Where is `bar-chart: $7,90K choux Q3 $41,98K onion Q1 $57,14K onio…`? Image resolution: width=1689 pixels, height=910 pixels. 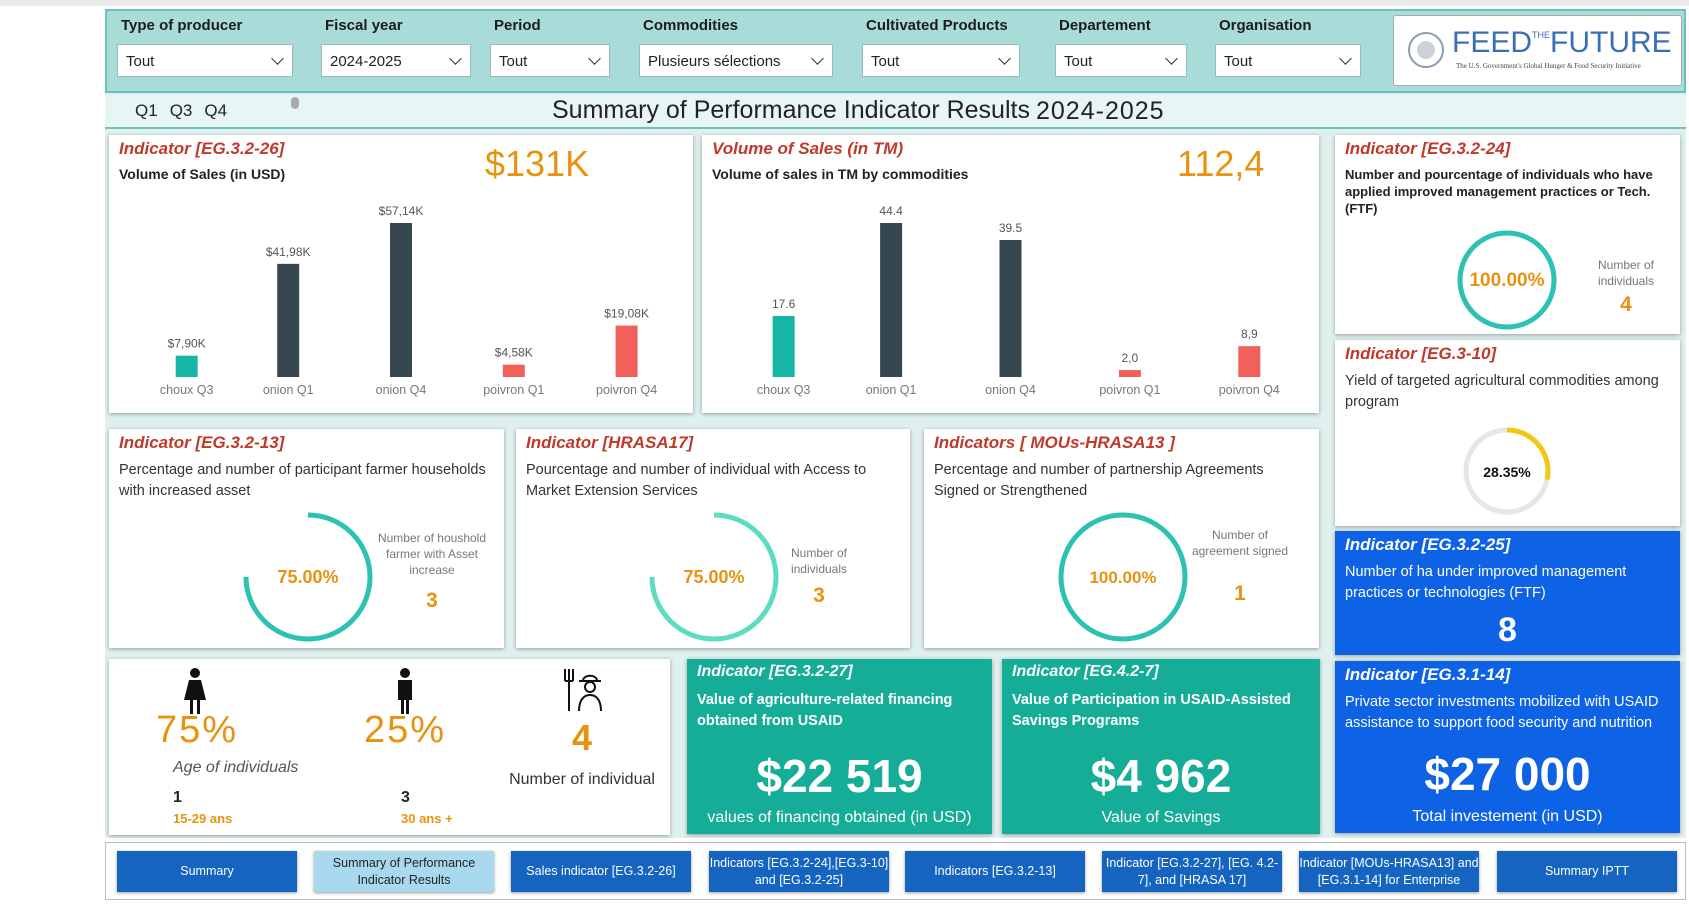 bar-chart: $7,90K choux Q3 $41,98K onion Q1 $57,14K onio… is located at coordinates (408, 300).